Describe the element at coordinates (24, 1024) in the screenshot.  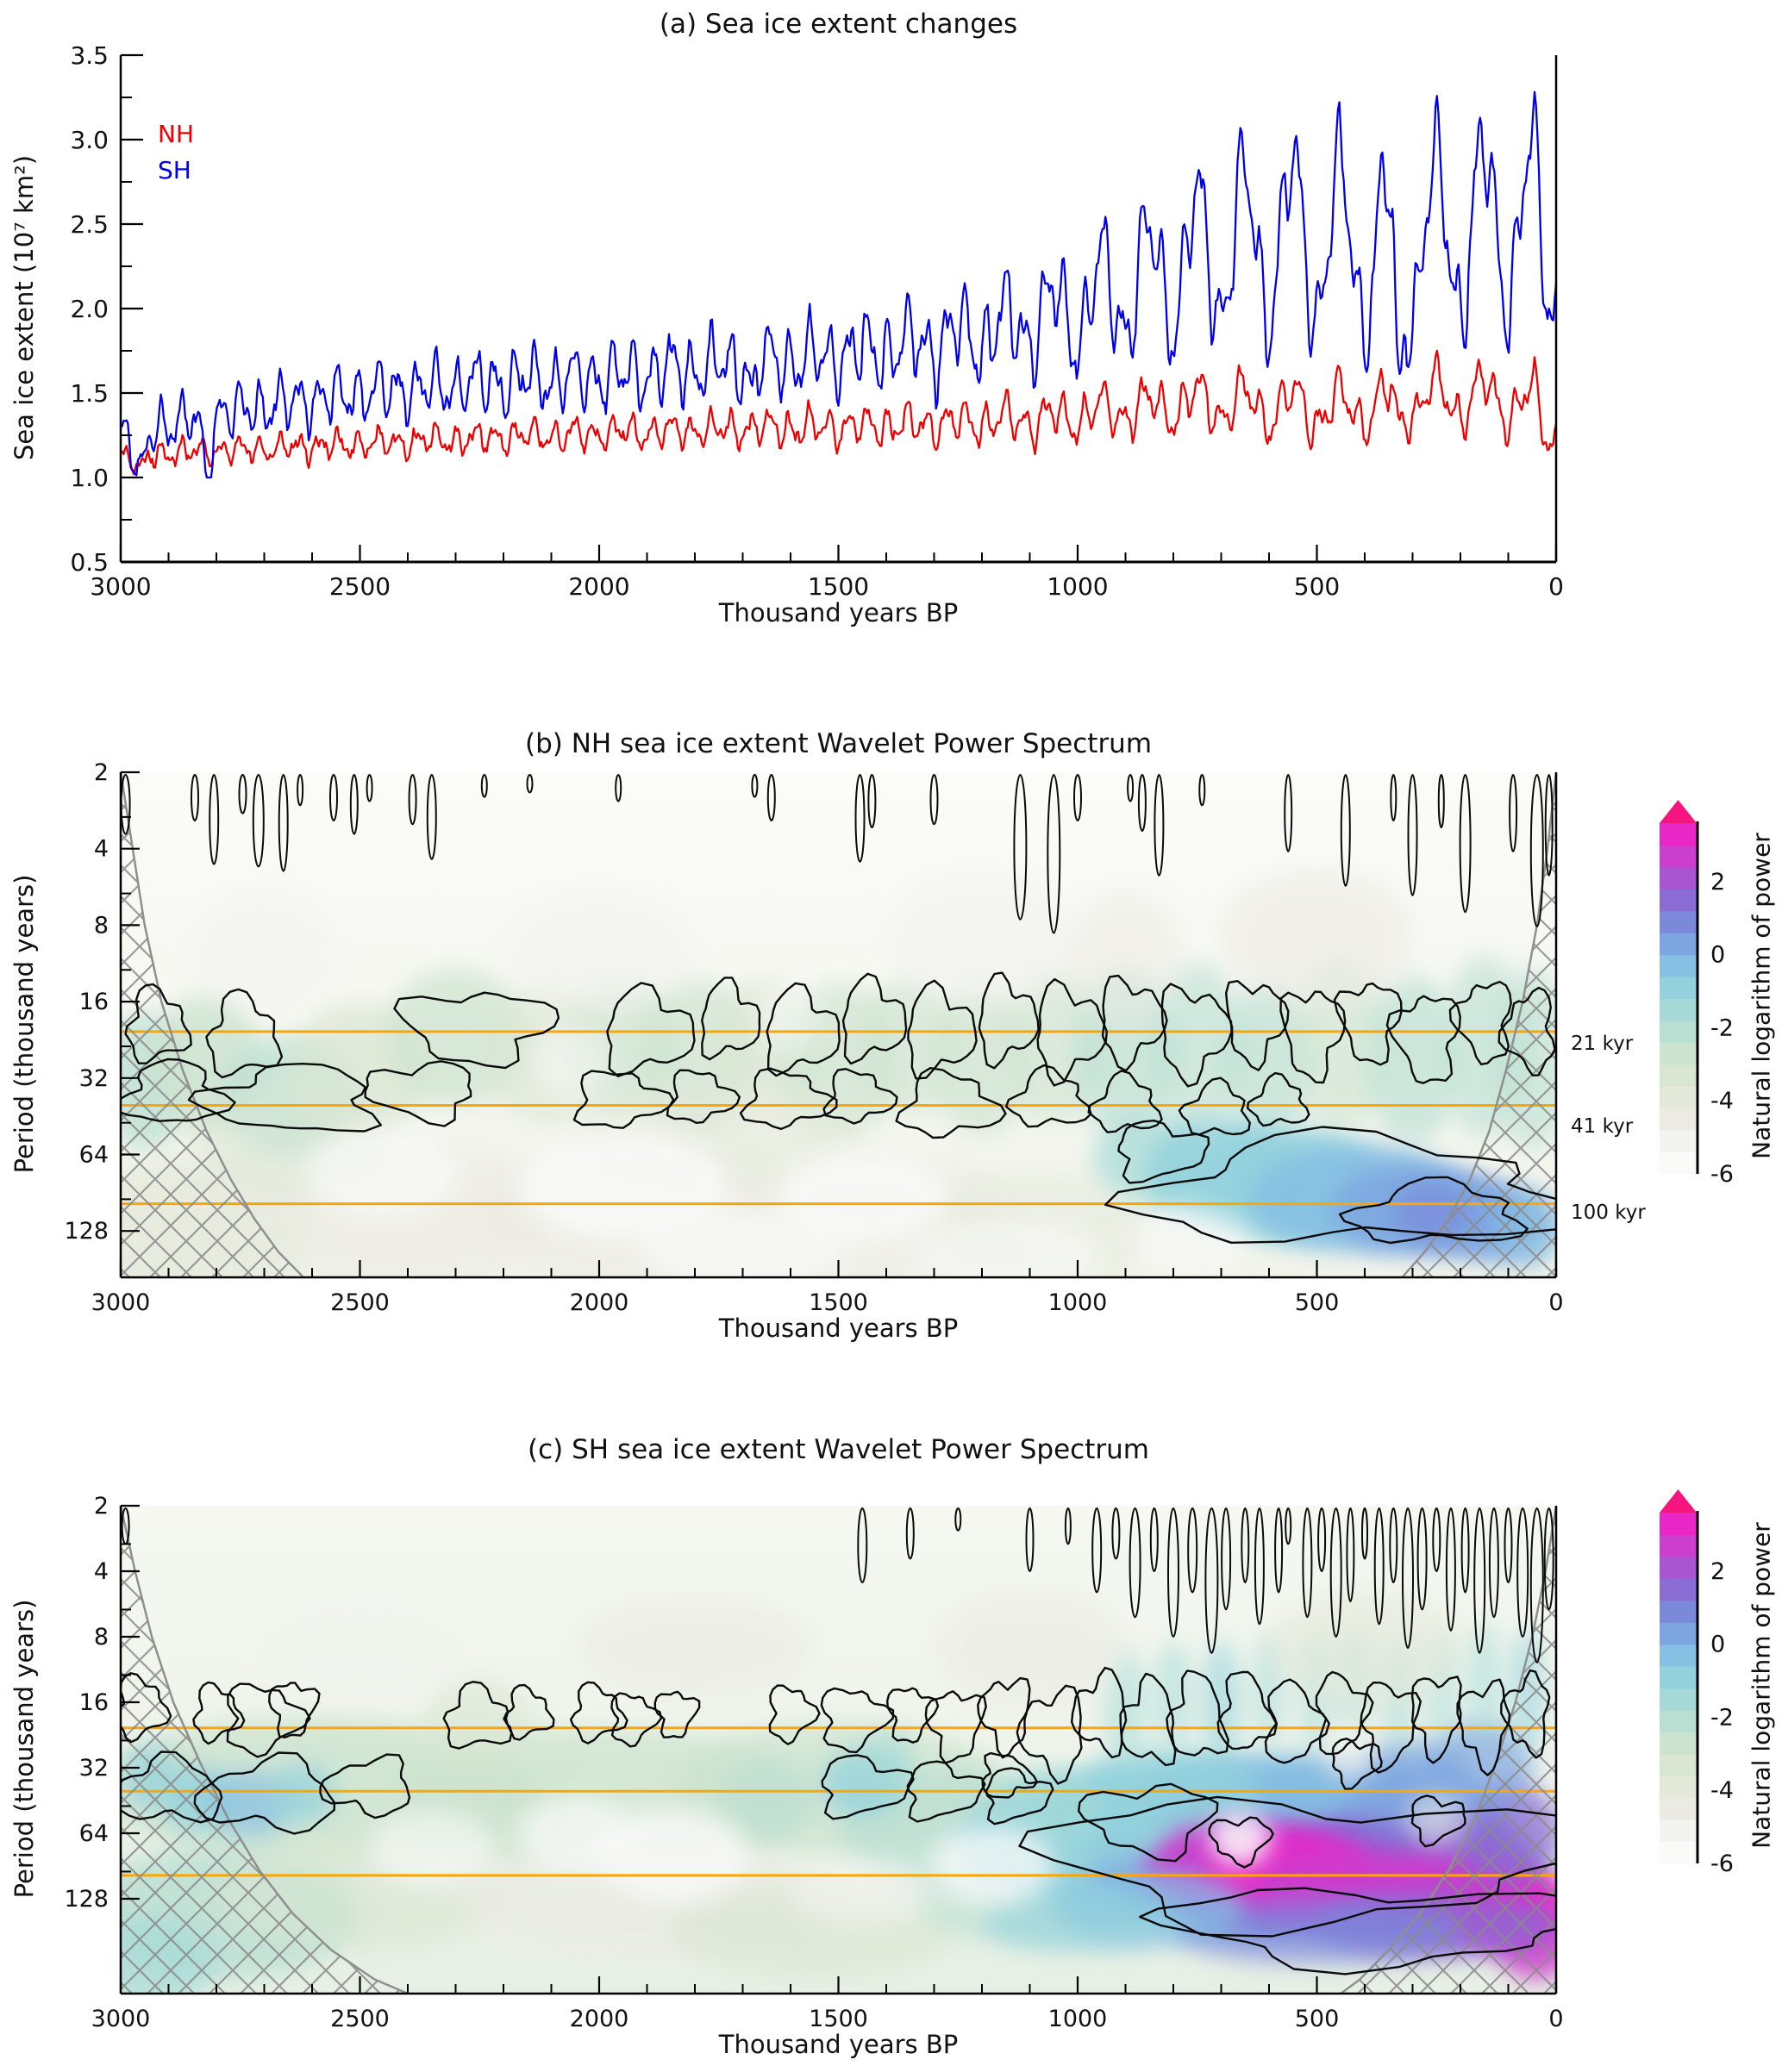
I see `panel-b-ylabel: Period (thousand years)` at that location.